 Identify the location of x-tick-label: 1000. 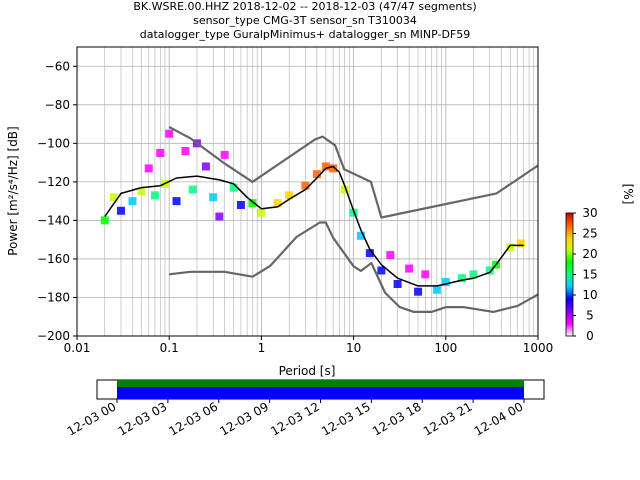
(538, 348).